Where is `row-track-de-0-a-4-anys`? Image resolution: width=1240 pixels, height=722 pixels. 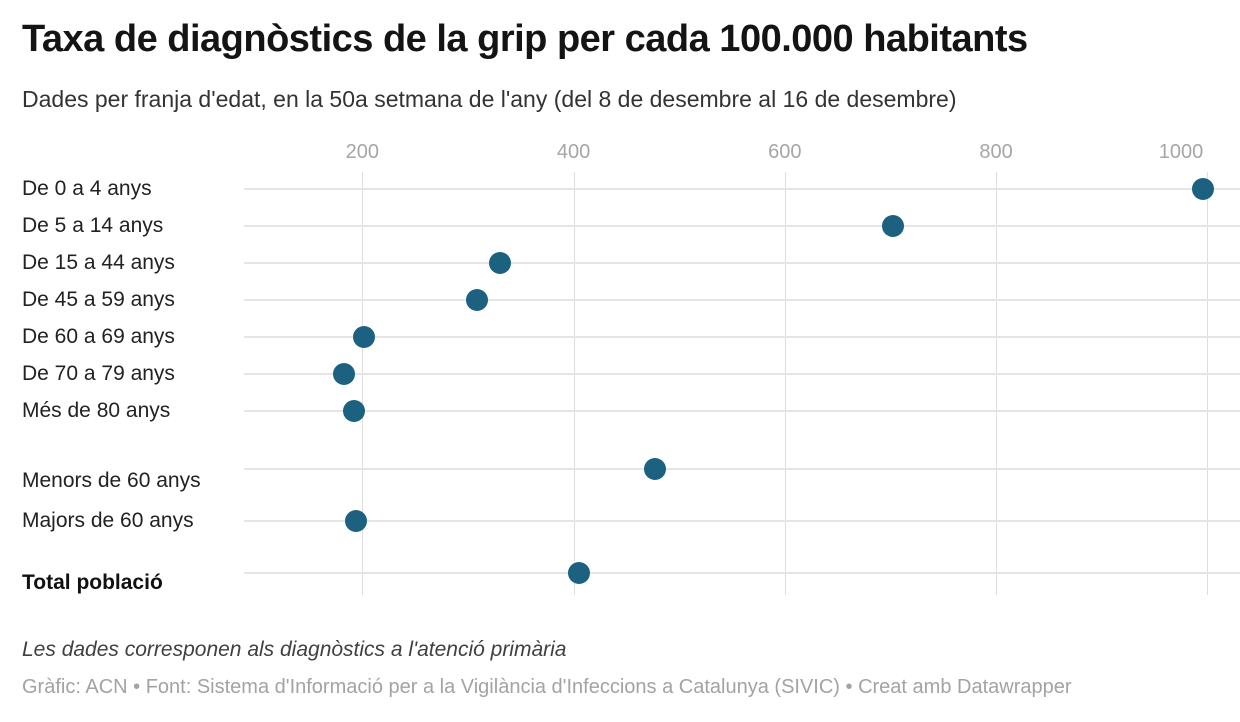
row-track-de-0-a-4-anys is located at coordinates (742, 188).